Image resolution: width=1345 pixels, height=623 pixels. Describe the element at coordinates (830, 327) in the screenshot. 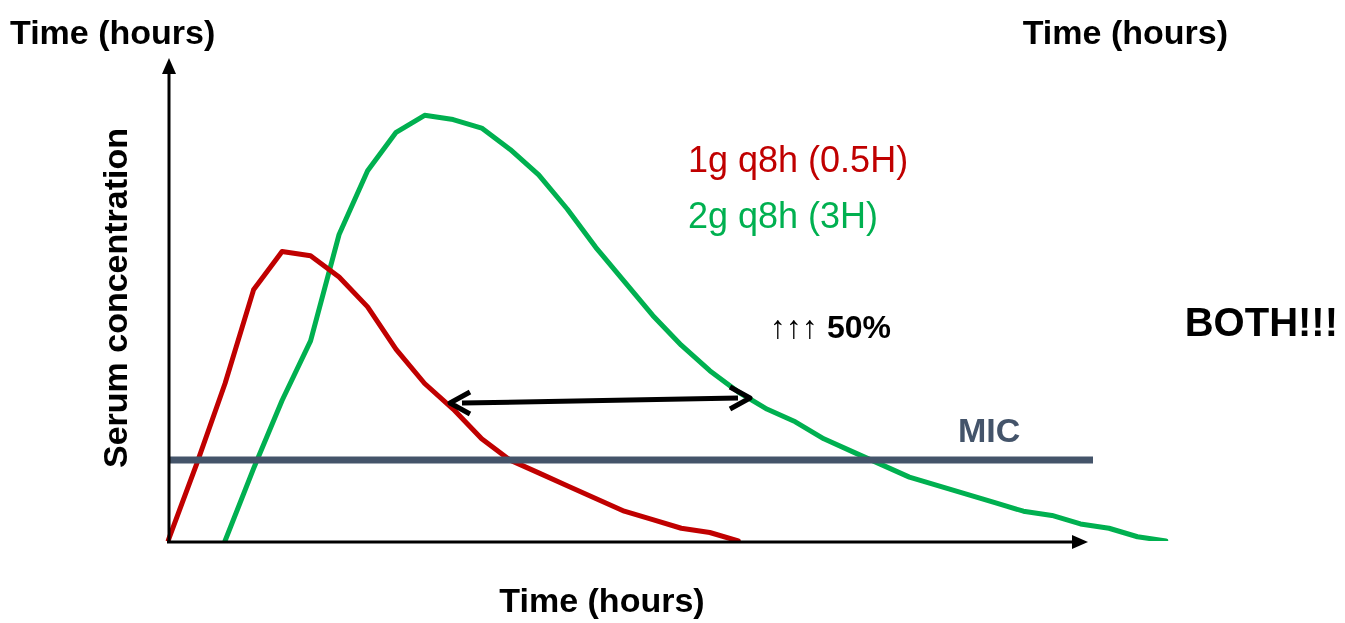

I see `annotation: ↑↑↑ 50%` at that location.